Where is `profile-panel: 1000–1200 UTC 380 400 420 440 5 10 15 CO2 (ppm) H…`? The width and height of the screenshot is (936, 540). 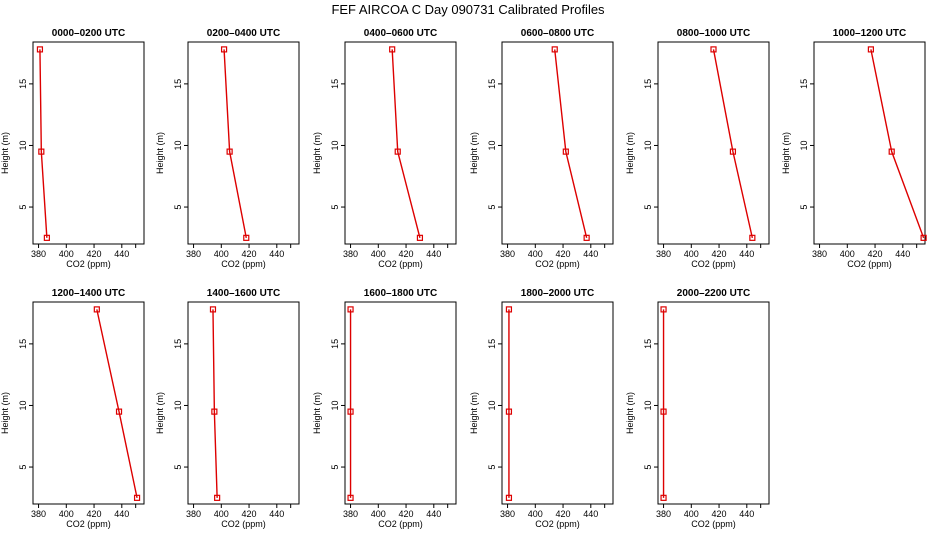 profile-panel: 1000–1200 UTC 380 400 420 440 5 10 15 CO2 (ppm) H… is located at coordinates (854, 148).